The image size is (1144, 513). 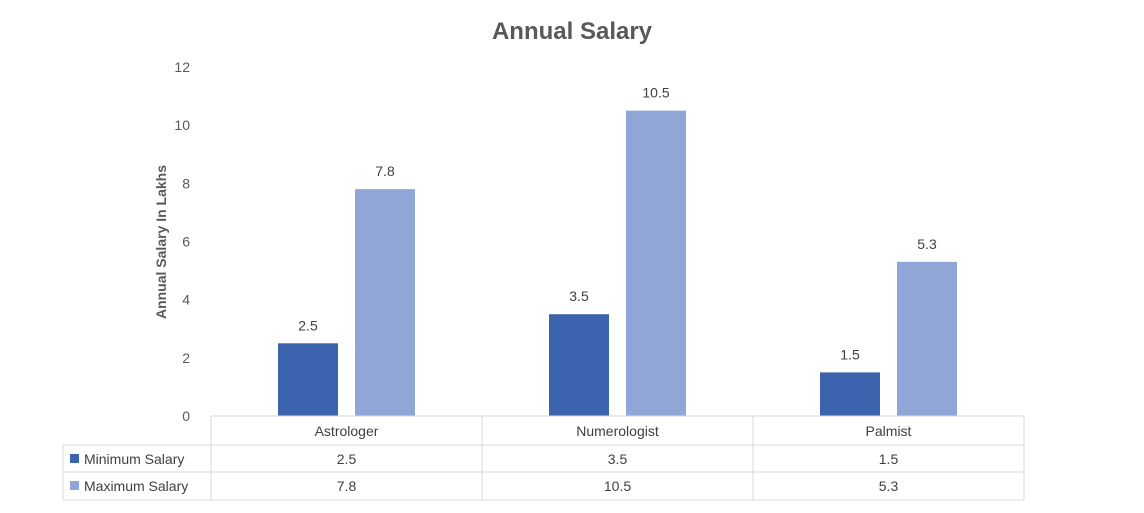 What do you see at coordinates (385, 171) in the screenshot?
I see `data-label: 7.8` at bounding box center [385, 171].